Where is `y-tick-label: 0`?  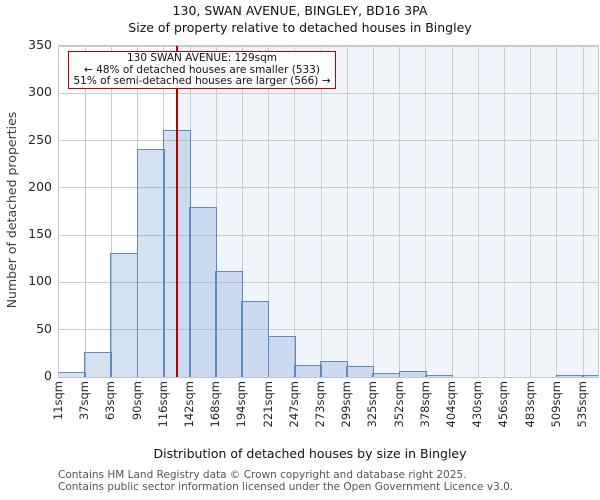 y-tick-label: 0 is located at coordinates (48, 375).